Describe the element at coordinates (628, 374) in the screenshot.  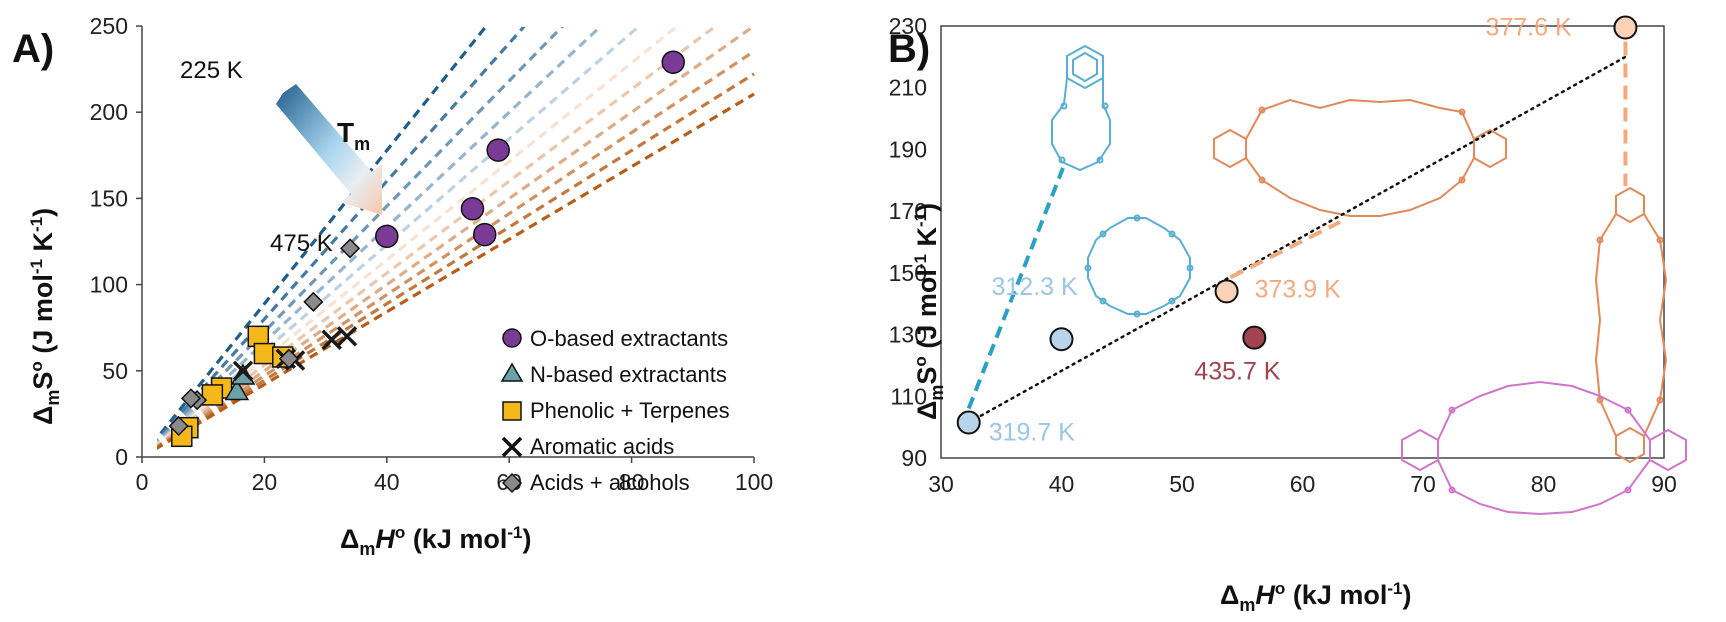
I see `legend-n-based-label: N-based extractants` at that location.